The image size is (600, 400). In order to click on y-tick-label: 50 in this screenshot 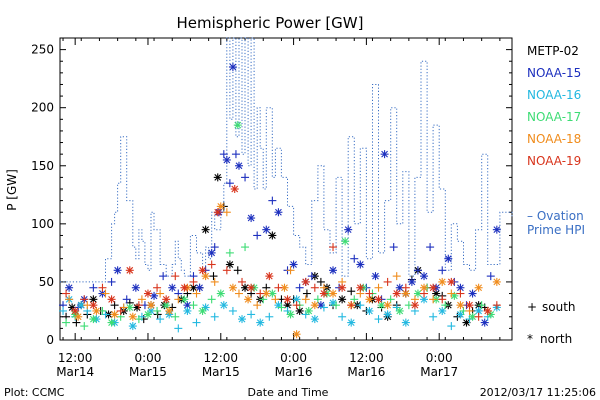, I will do `click(46, 282)`.